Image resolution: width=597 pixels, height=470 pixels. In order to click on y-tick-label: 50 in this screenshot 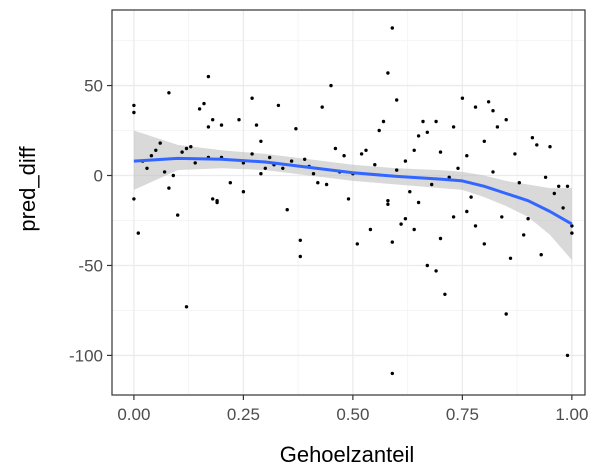, I will do `click(93, 86)`.